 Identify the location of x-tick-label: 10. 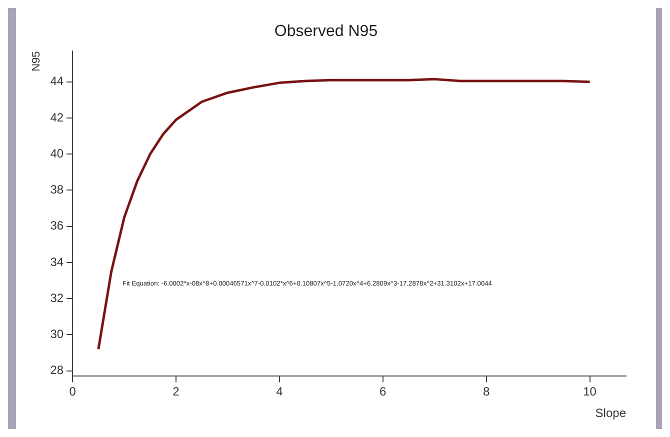
(590, 391).